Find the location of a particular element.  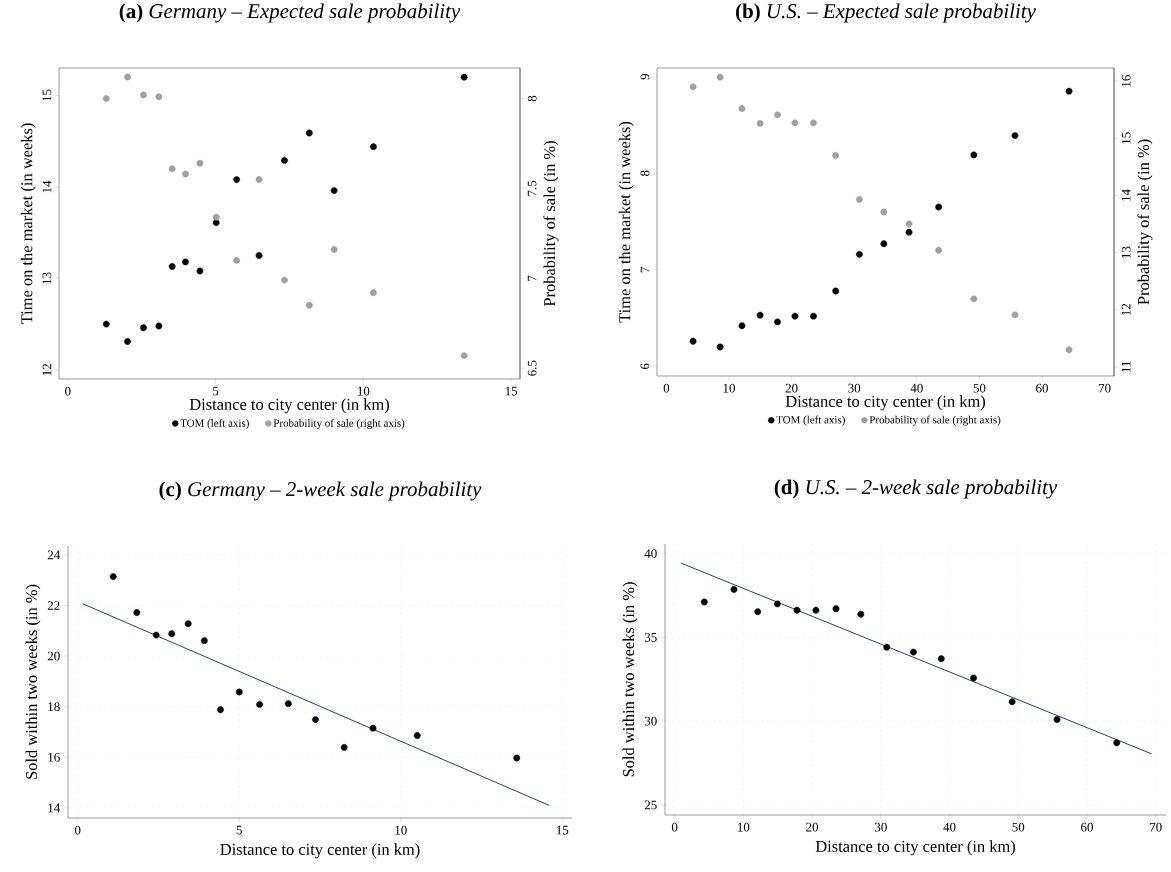

y-tick-label: 9 is located at coordinates (645, 76).